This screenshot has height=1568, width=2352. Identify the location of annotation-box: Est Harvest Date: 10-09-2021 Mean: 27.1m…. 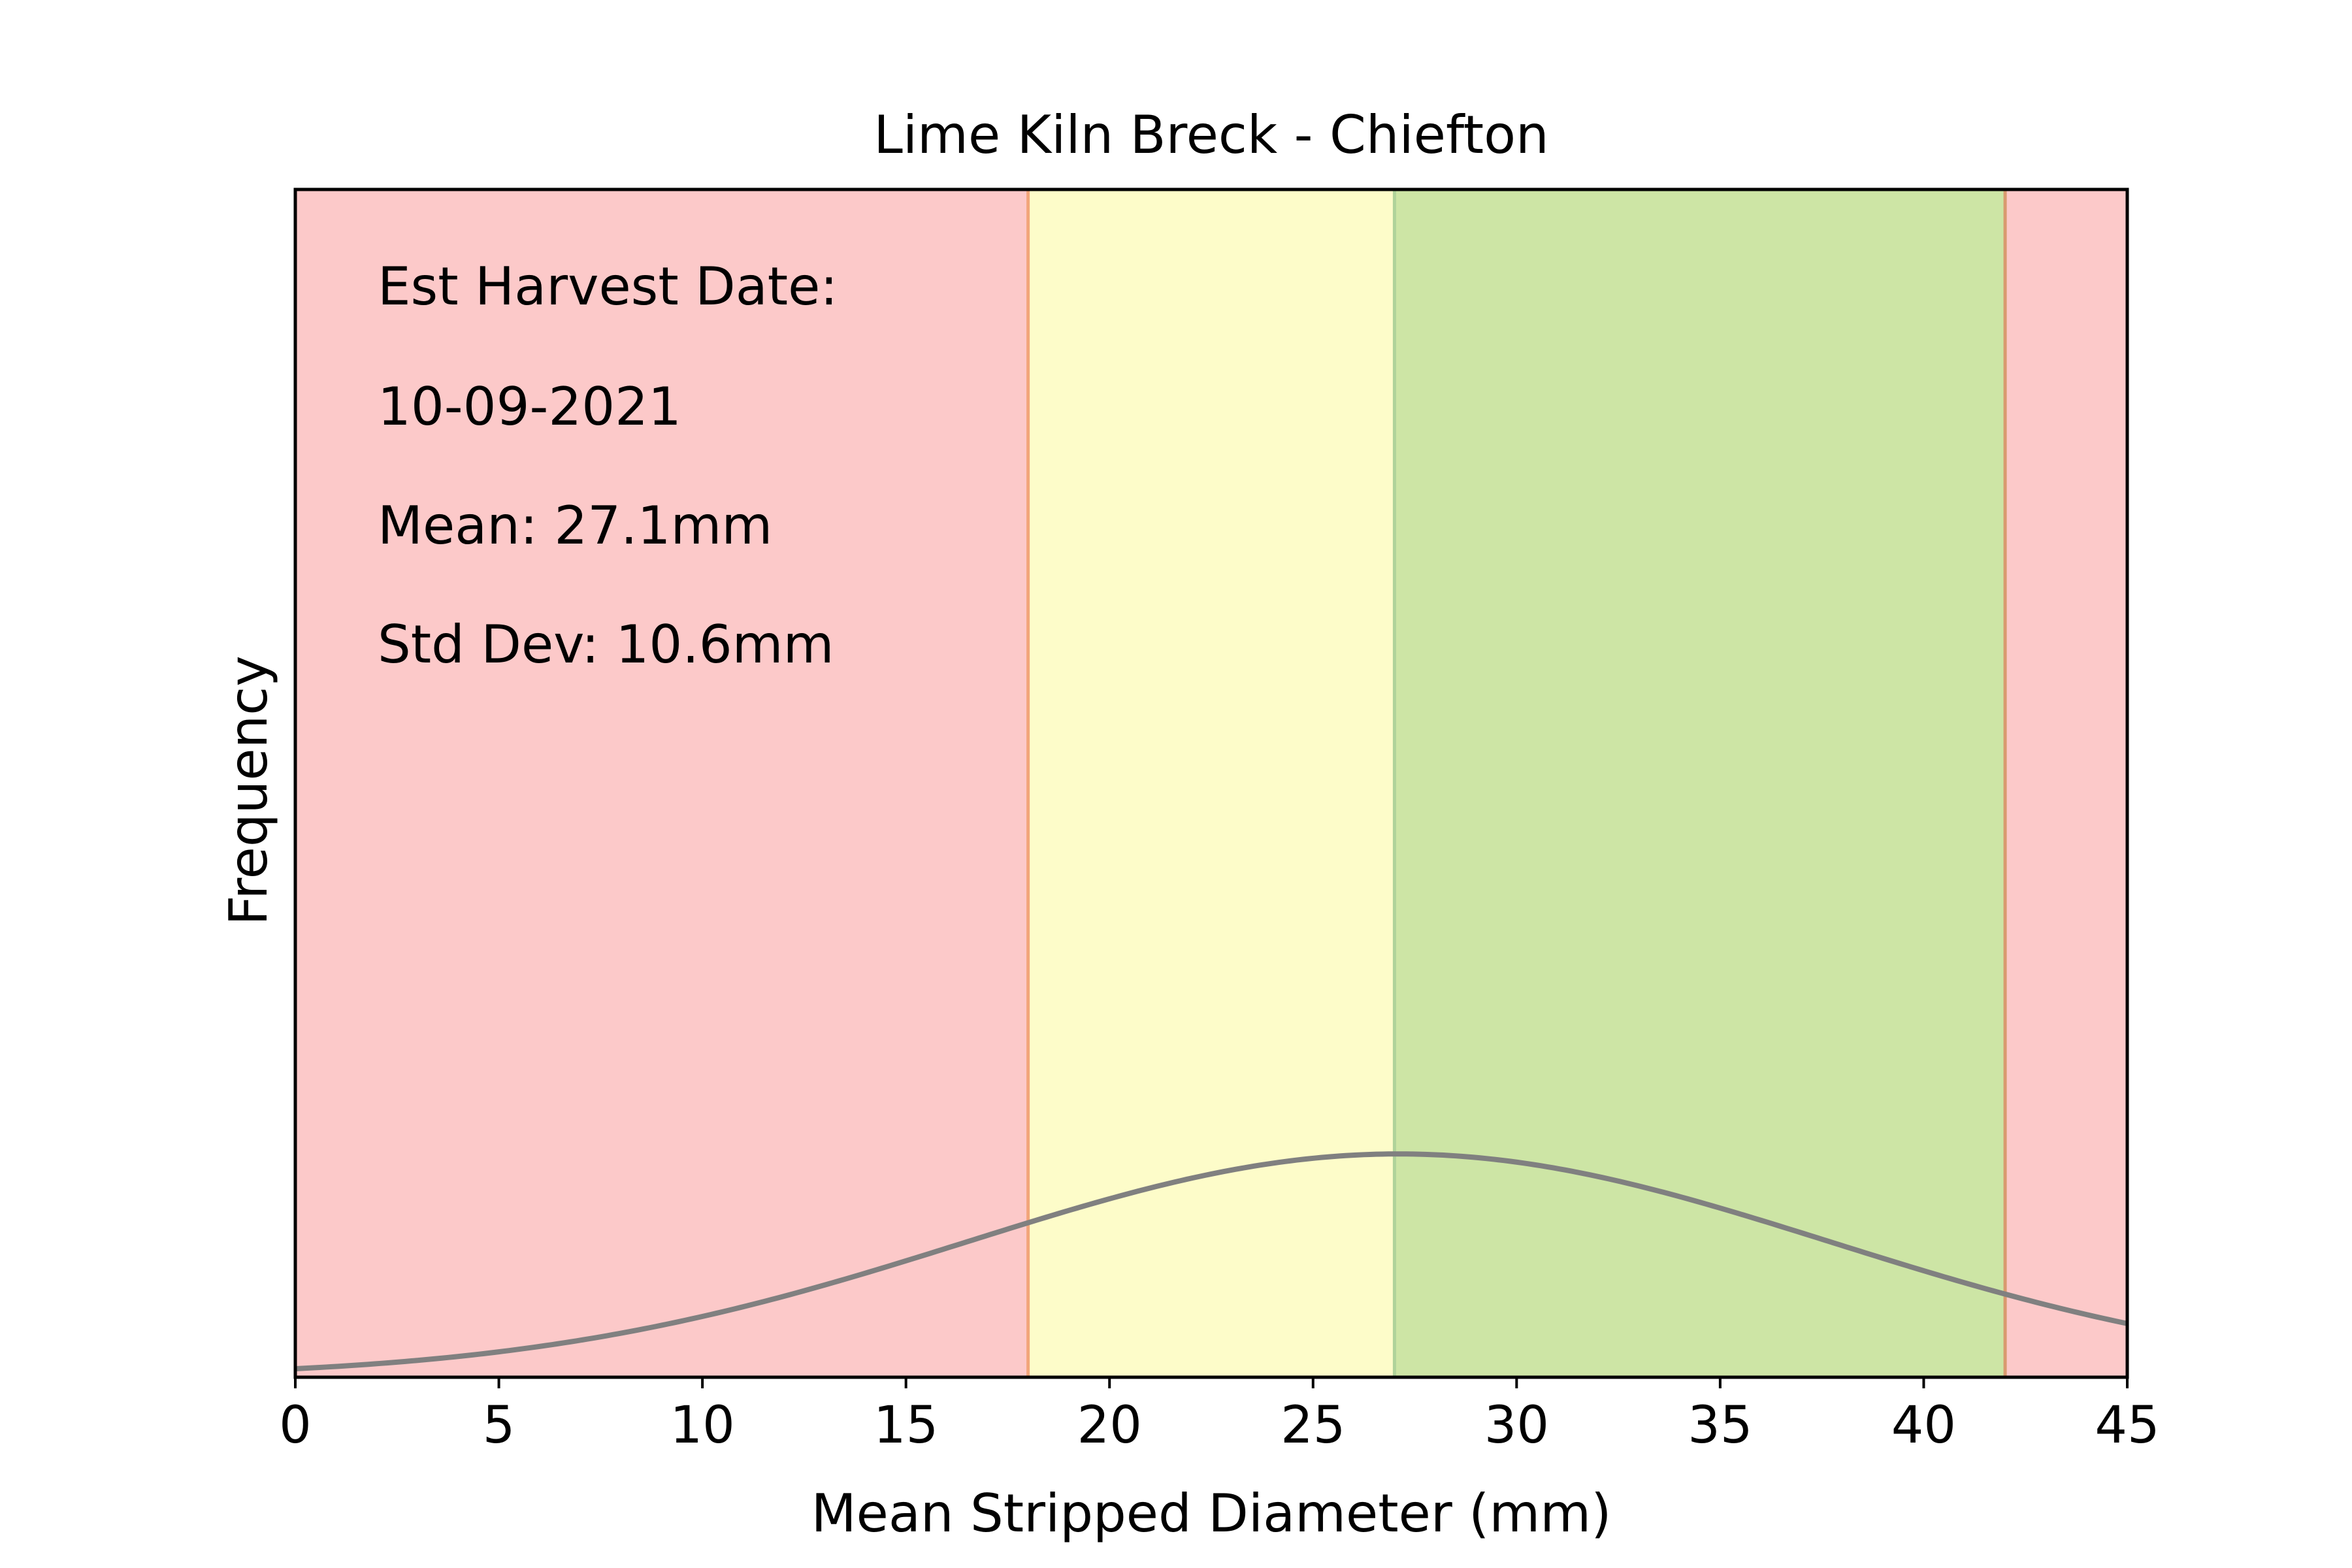
(608, 465).